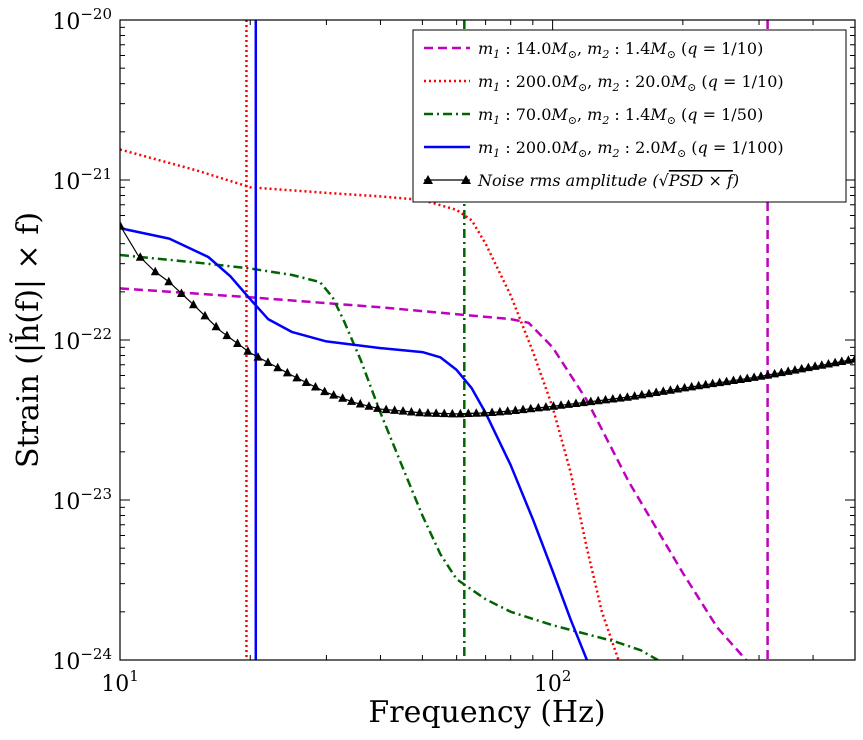 This screenshot has height=740, width=863. I want to click on legend-marker-noise-left, so click(428, 179).